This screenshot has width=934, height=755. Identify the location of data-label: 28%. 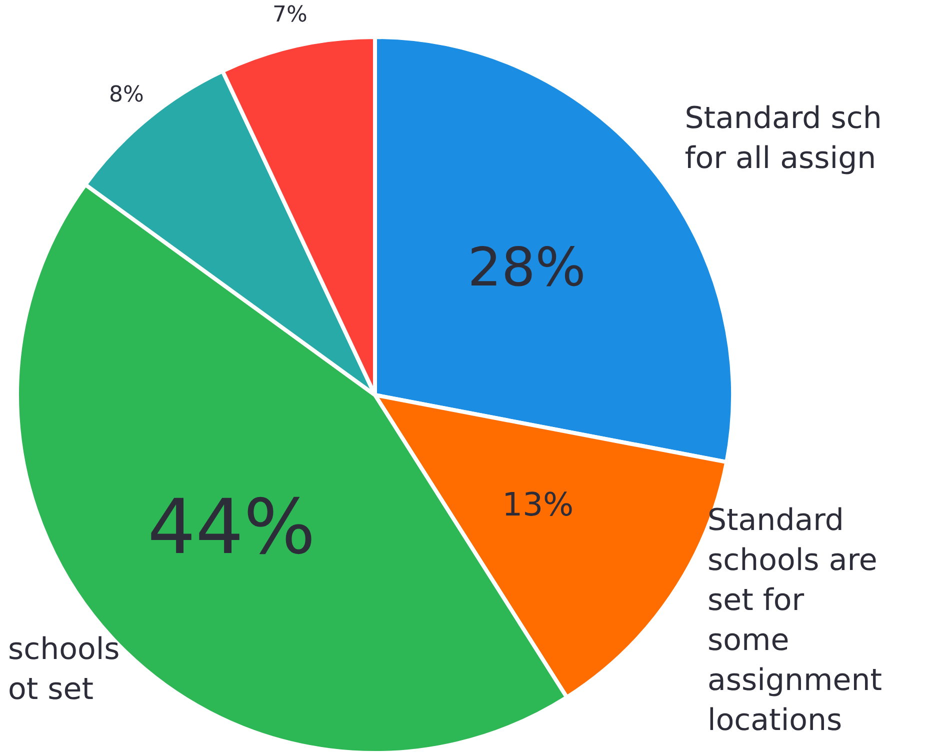
(527, 267).